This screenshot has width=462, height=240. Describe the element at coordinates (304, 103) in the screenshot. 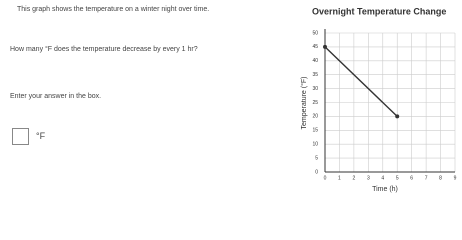

I see `y-axis-label: Temperature (°F)` at that location.